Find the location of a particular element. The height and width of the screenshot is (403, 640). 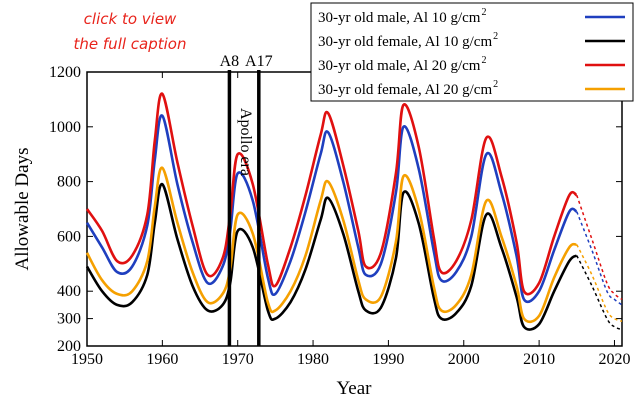

legend-label-4: 30-yr old female, Al 20 g/cm is located at coordinates (405, 90).